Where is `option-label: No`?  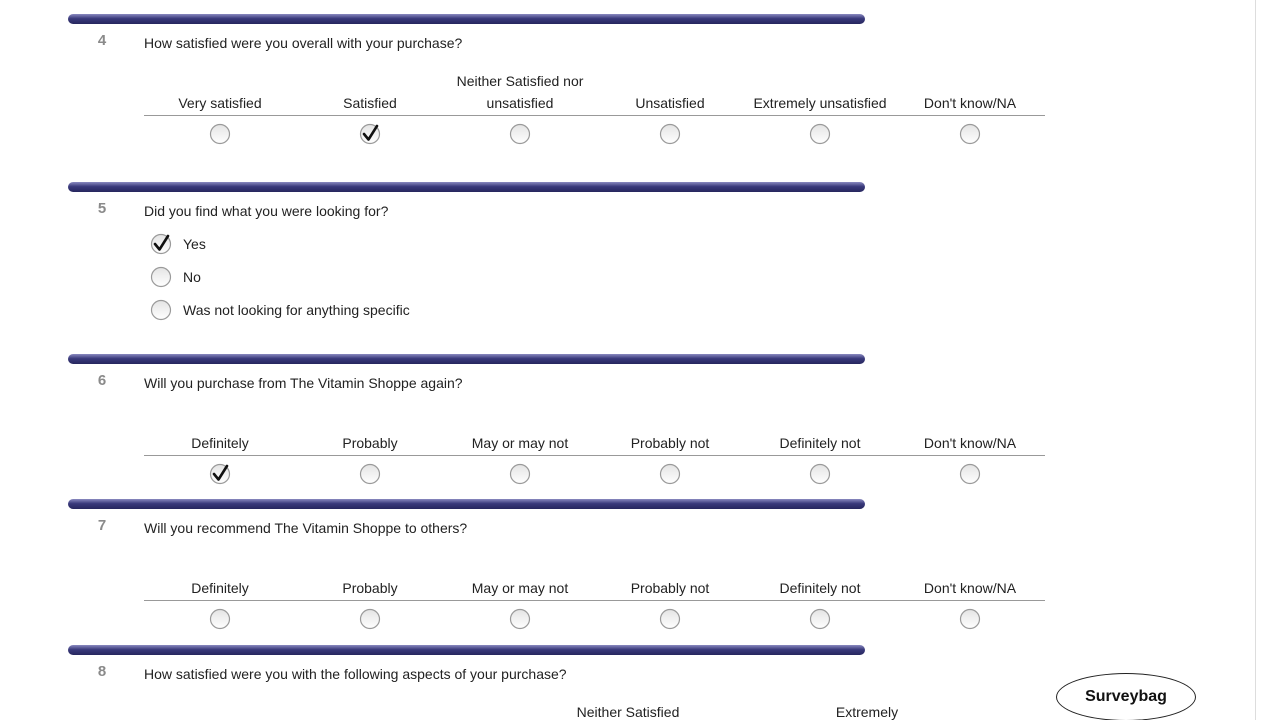
option-label: No is located at coordinates (192, 277).